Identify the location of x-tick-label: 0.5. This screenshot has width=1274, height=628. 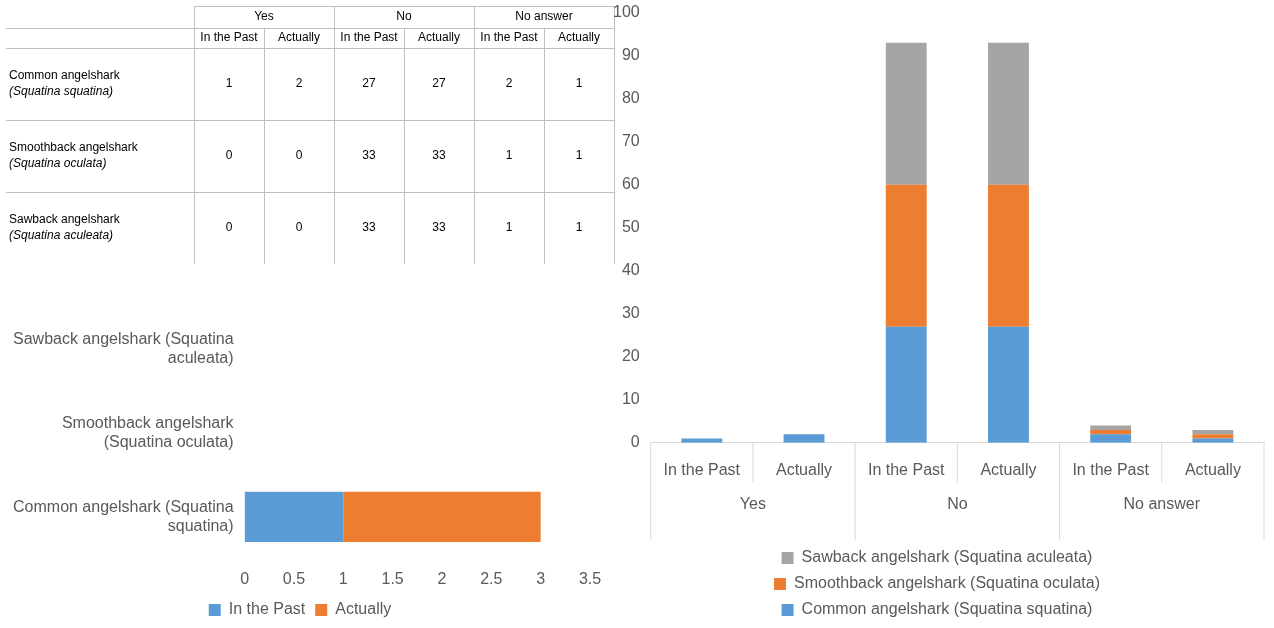
(294, 578).